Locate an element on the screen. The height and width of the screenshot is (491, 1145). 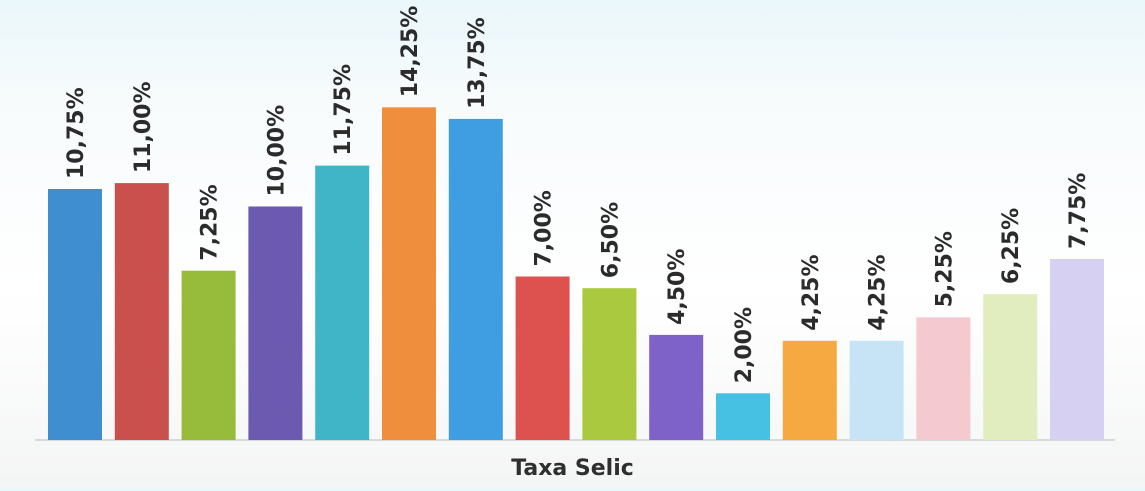
bar-value-label-15: 6,25% is located at coordinates (1011, 246).